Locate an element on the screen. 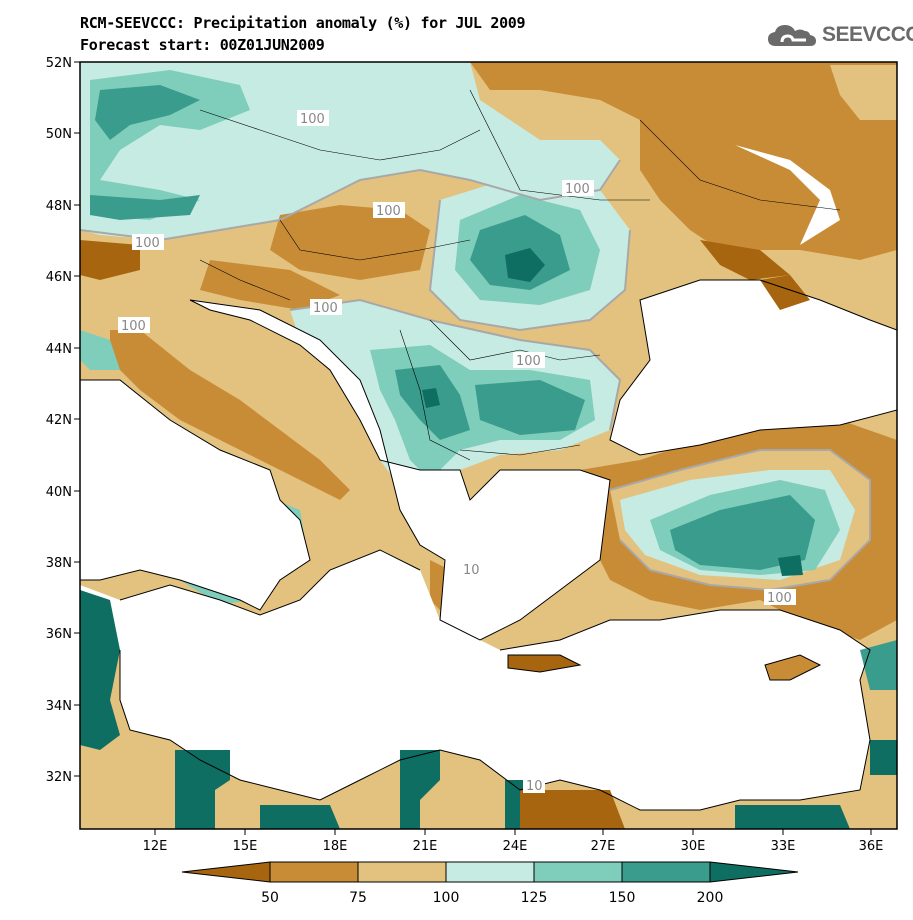 The height and width of the screenshot is (920, 913). lon-tick-label: 30E is located at coordinates (693, 846).